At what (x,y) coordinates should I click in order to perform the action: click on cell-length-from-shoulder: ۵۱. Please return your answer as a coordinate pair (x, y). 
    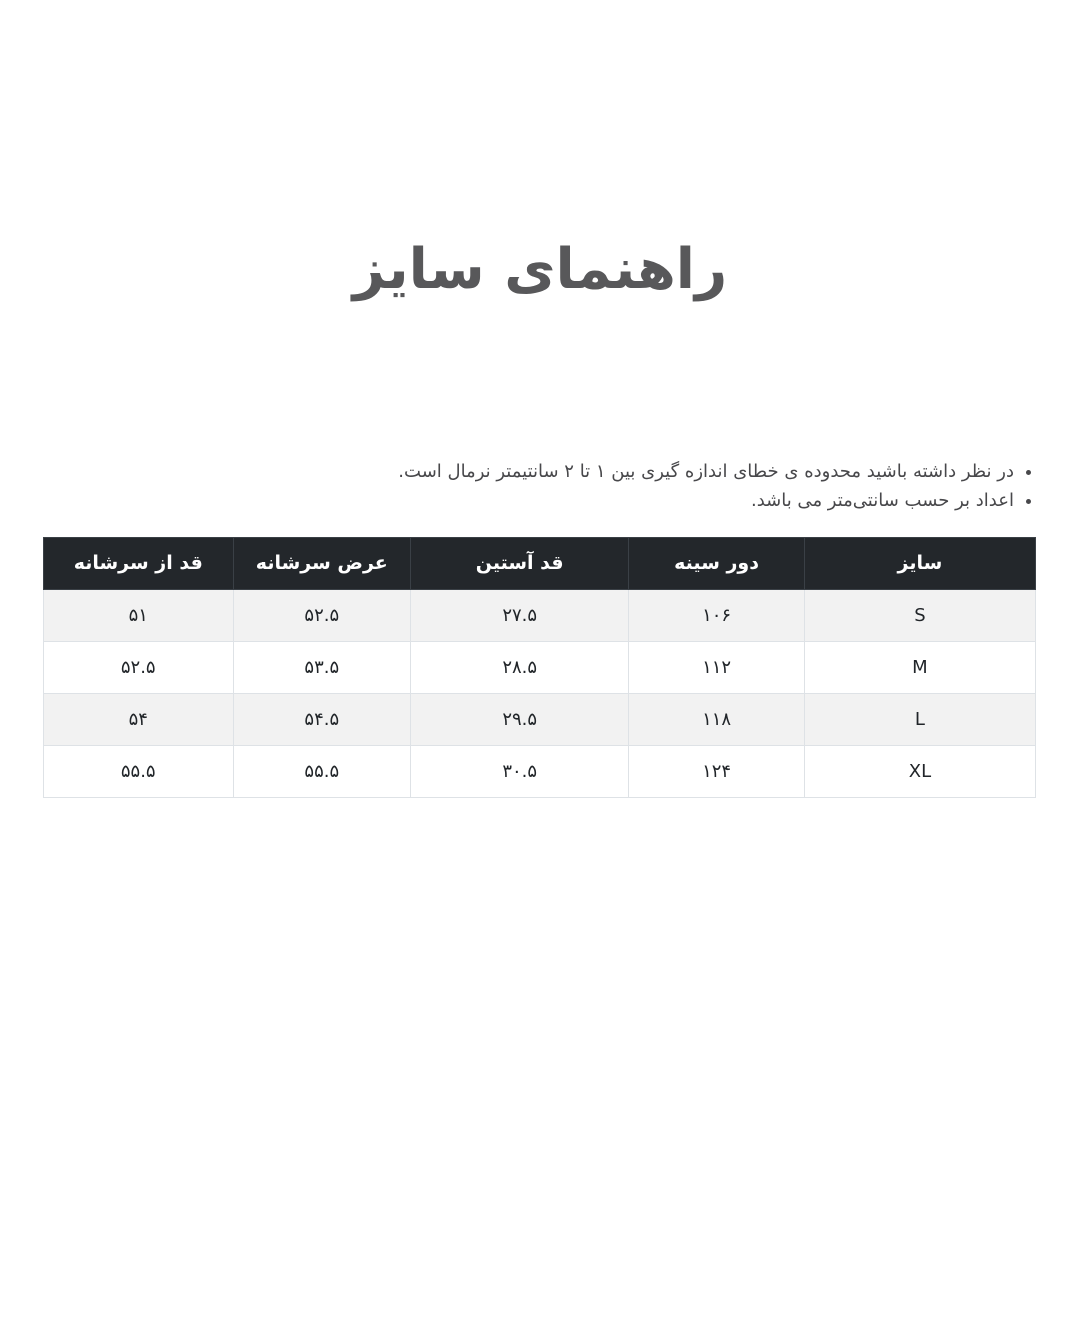
    Looking at the image, I should click on (138, 615).